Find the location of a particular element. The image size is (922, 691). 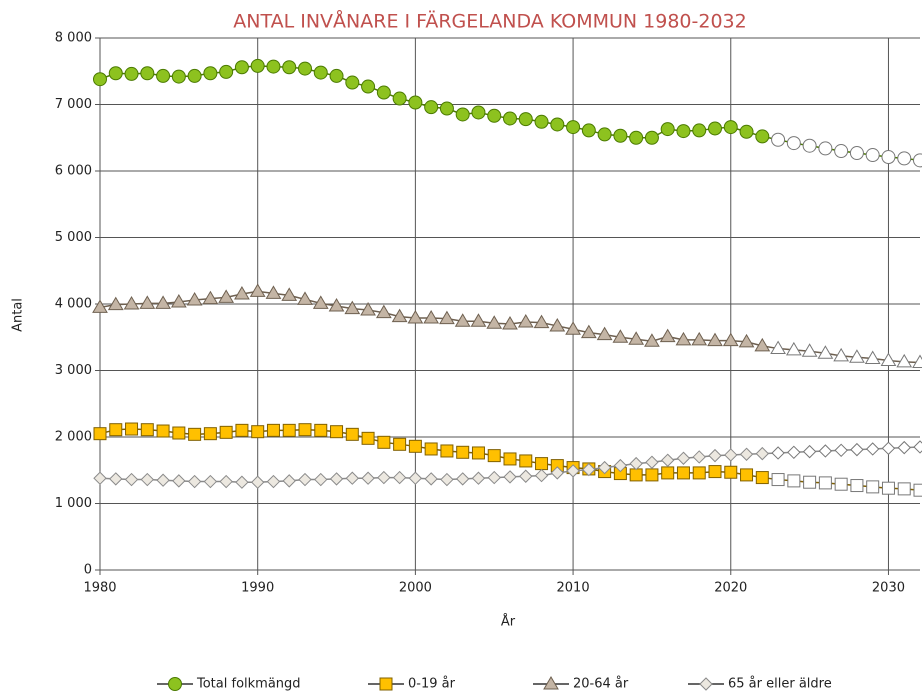

y-tick-label: 0 is located at coordinates (88, 570).